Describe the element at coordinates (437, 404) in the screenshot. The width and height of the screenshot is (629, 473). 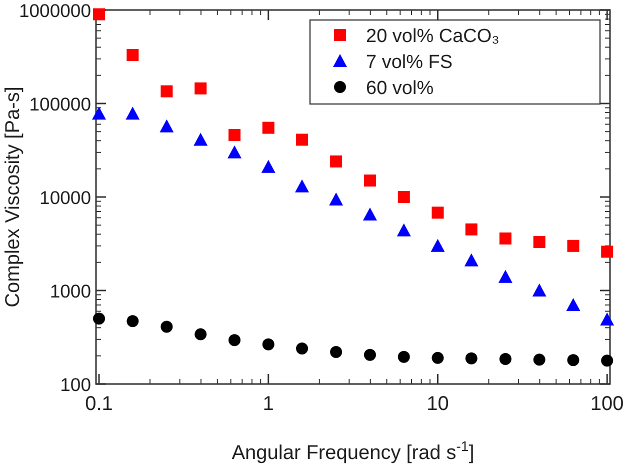
I see `x-tick-label: 10` at that location.